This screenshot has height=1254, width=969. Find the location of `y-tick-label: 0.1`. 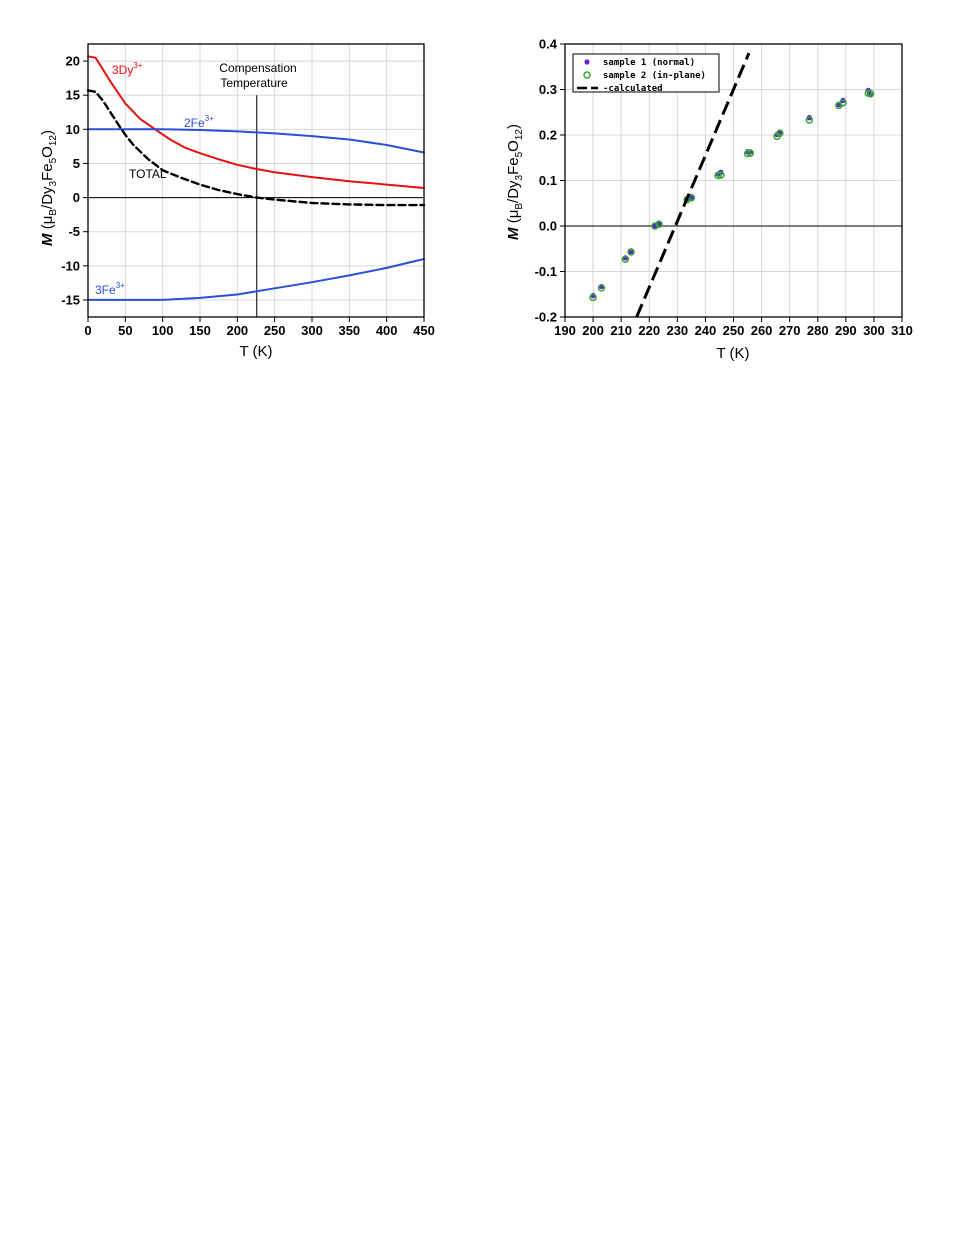

y-tick-label: 0.1 is located at coordinates (548, 180).